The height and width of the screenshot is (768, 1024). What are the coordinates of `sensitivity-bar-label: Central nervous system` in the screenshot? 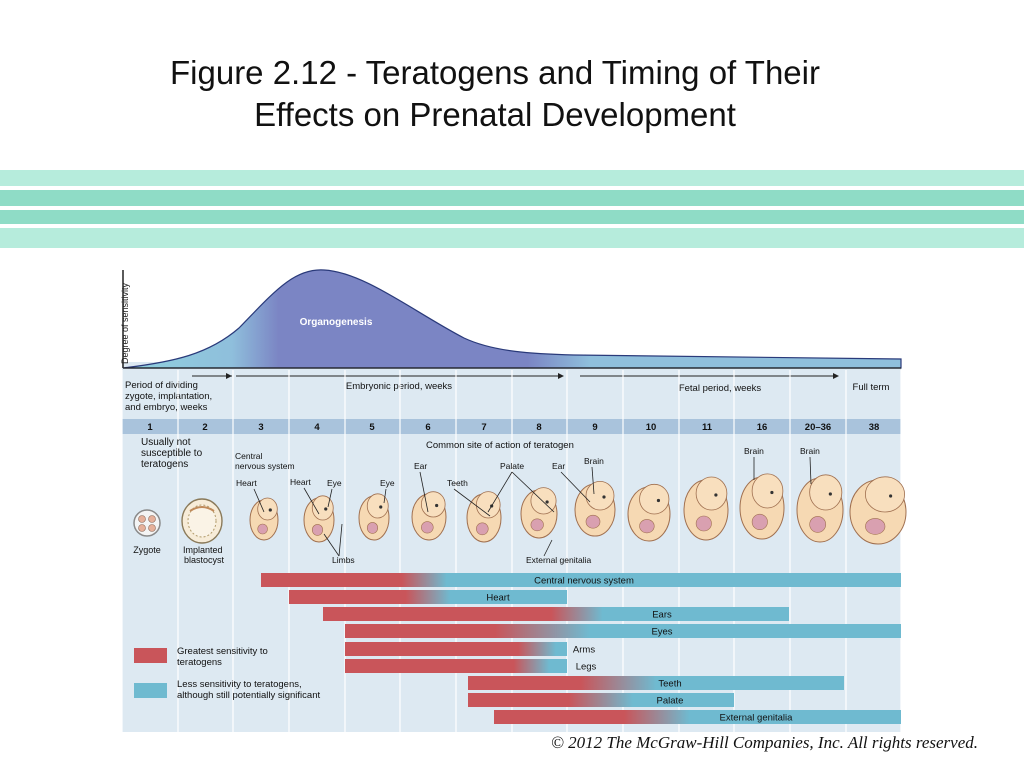 It's located at (584, 581).